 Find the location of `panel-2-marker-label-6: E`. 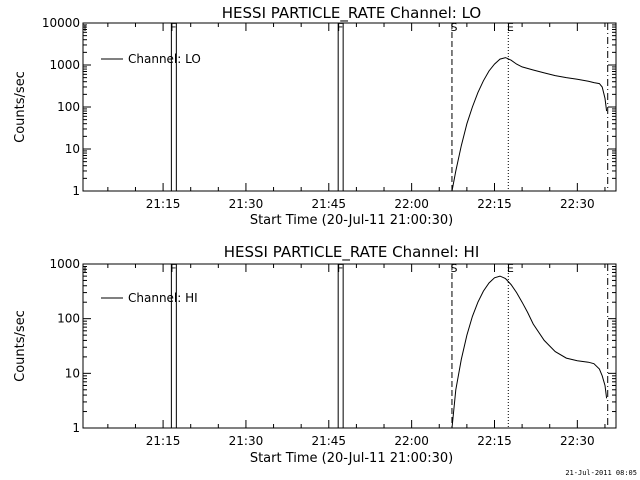

panel-2-marker-label-6: E is located at coordinates (510, 268).